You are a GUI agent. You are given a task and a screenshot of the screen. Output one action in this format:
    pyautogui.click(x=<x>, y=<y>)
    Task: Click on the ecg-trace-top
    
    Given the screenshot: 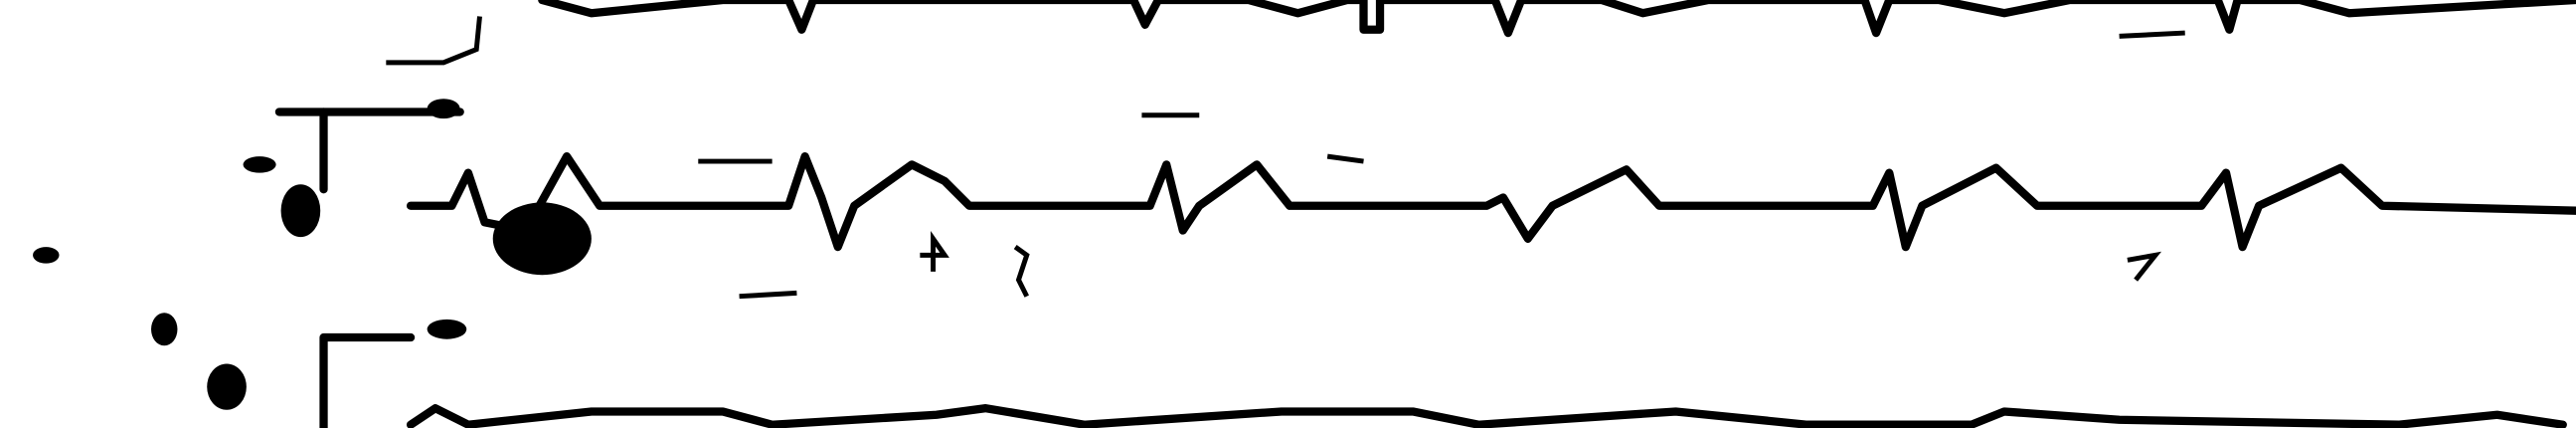 What is the action you would take?
    pyautogui.click(x=1557, y=19)
    